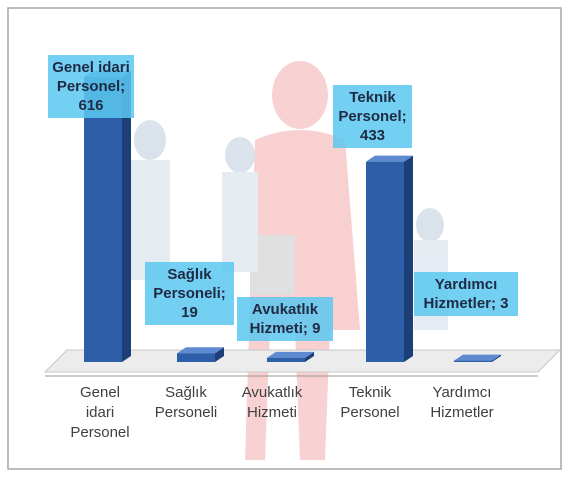 This screenshot has height=477, width=571. What do you see at coordinates (100, 412) in the screenshot?
I see `x-tick-label: Genel idari Personel` at bounding box center [100, 412].